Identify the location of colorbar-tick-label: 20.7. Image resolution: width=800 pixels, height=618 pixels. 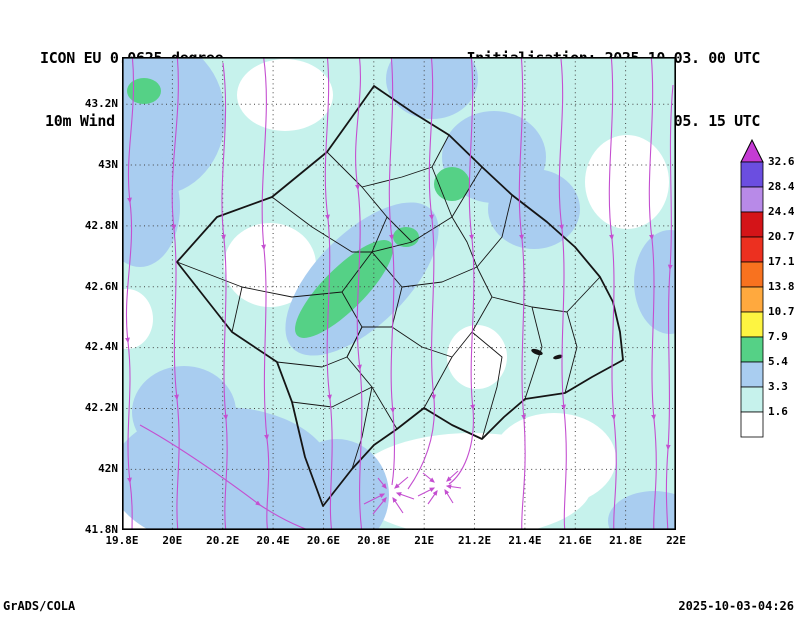
(781, 236).